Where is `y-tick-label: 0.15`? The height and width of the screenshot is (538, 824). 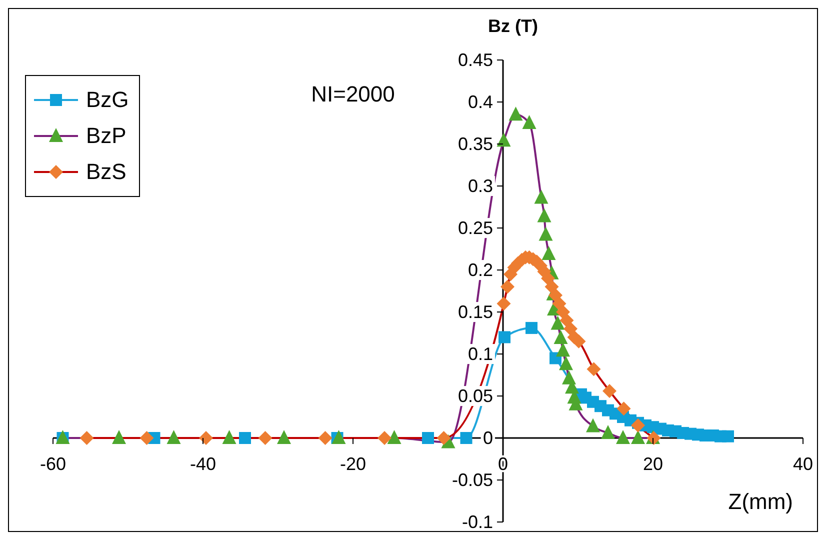 y-tick-label: 0.15 is located at coordinates (475, 312).